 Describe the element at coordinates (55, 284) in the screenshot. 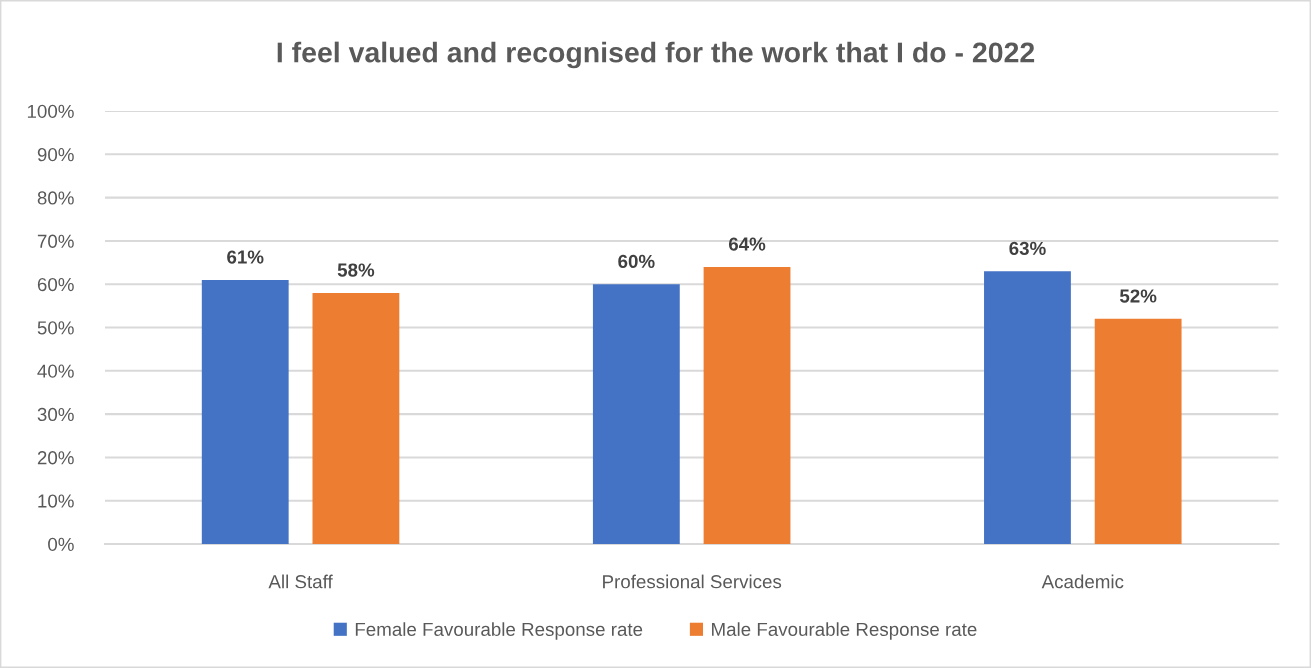

I see `y-tick-label: 60%` at that location.